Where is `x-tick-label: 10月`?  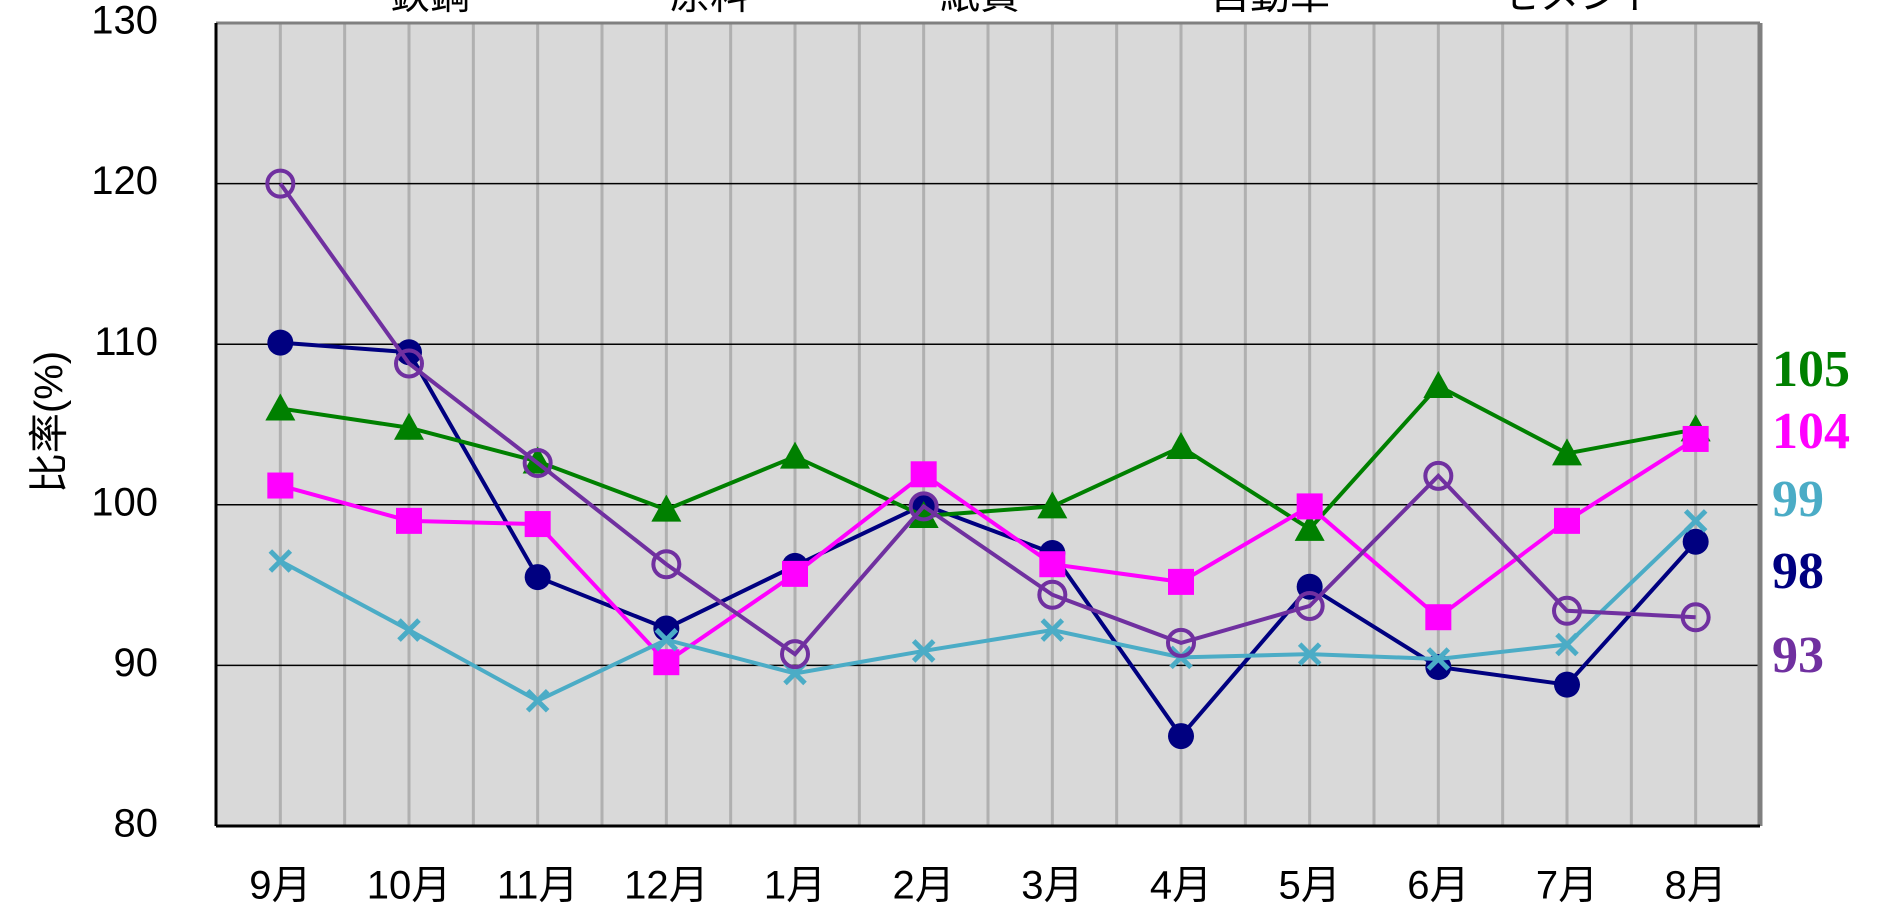 x-tick-label: 10月 is located at coordinates (409, 886).